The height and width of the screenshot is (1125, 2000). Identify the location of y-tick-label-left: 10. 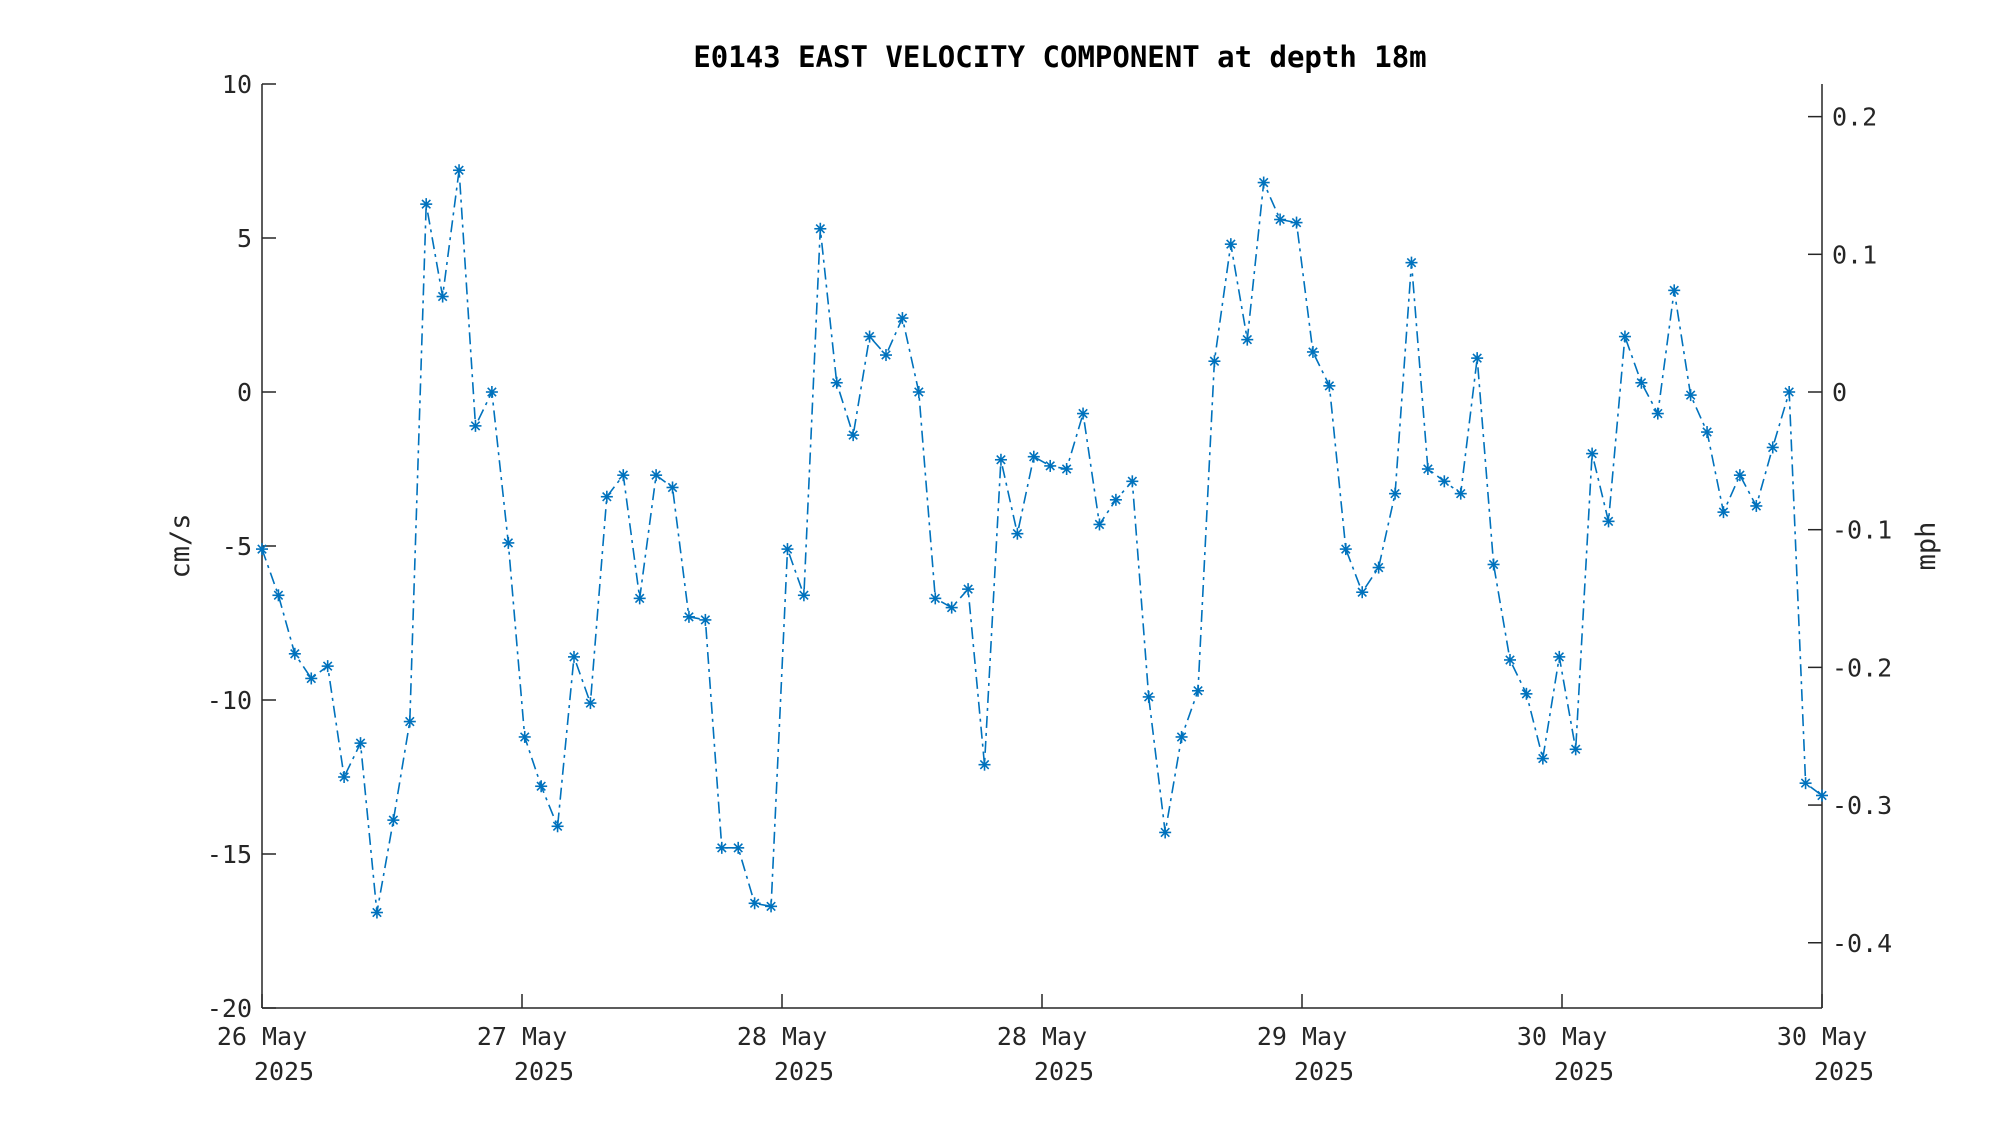
(237, 84).